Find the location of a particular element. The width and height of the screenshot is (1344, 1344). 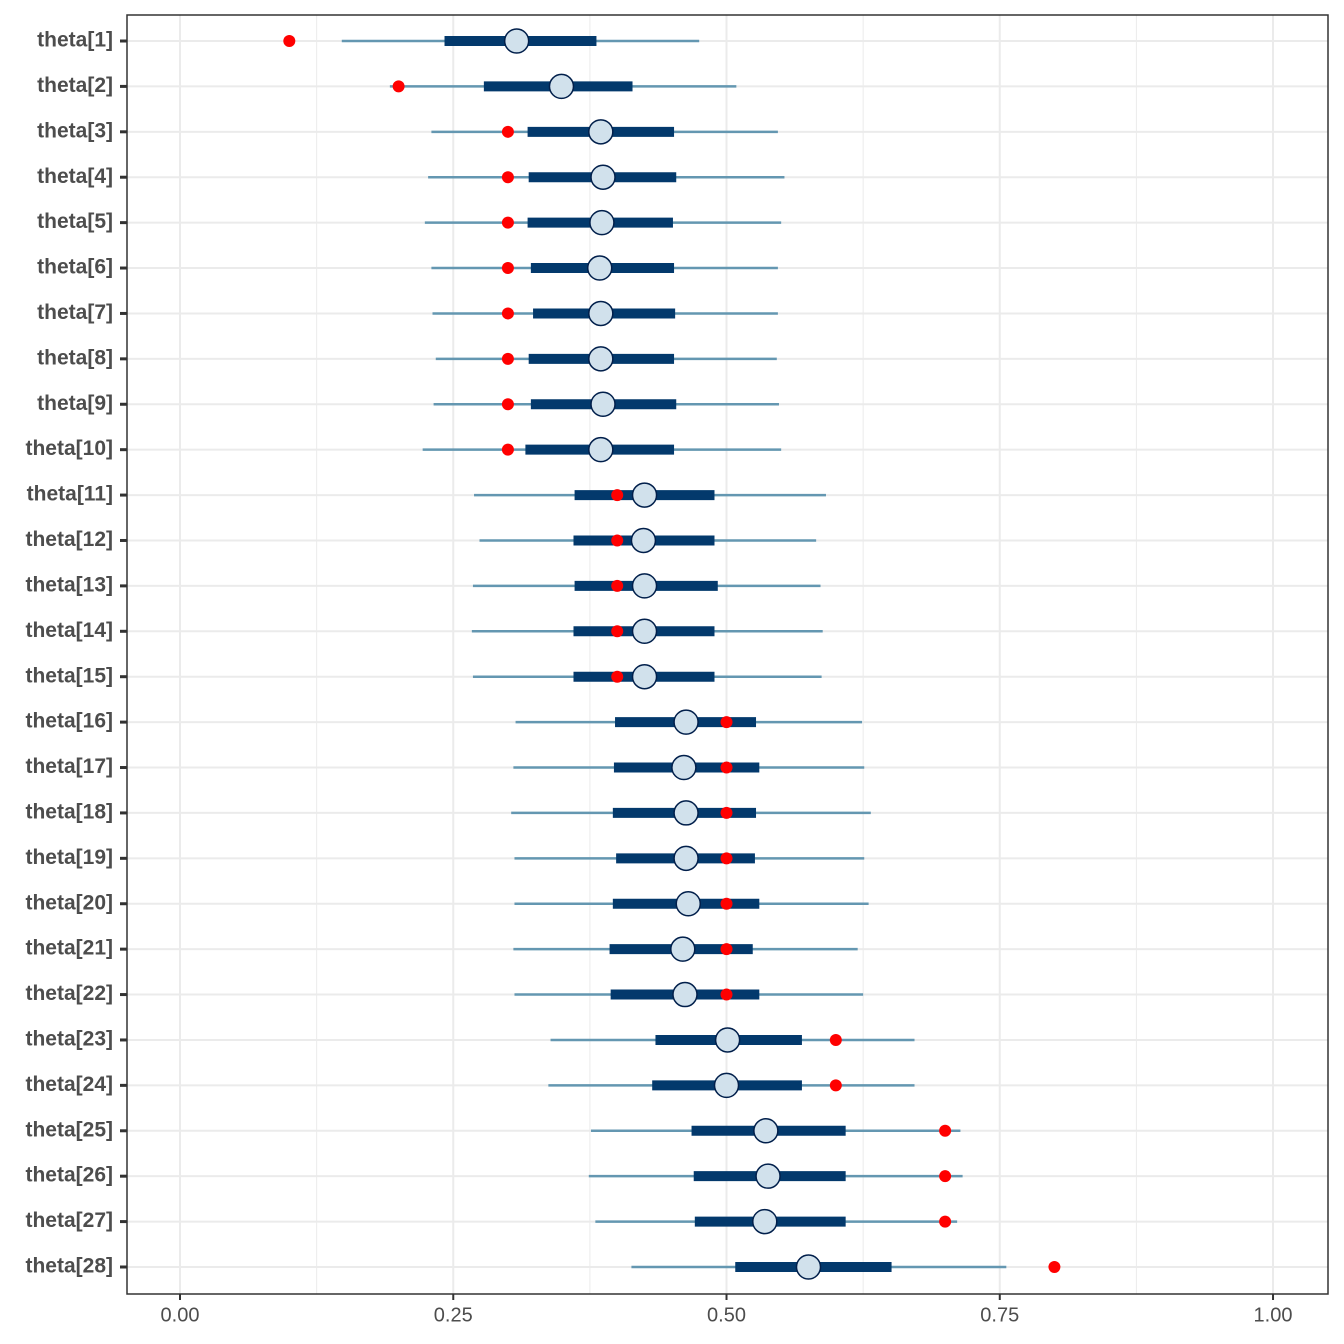

y-tick-label: theta[11] is located at coordinates (70, 494).